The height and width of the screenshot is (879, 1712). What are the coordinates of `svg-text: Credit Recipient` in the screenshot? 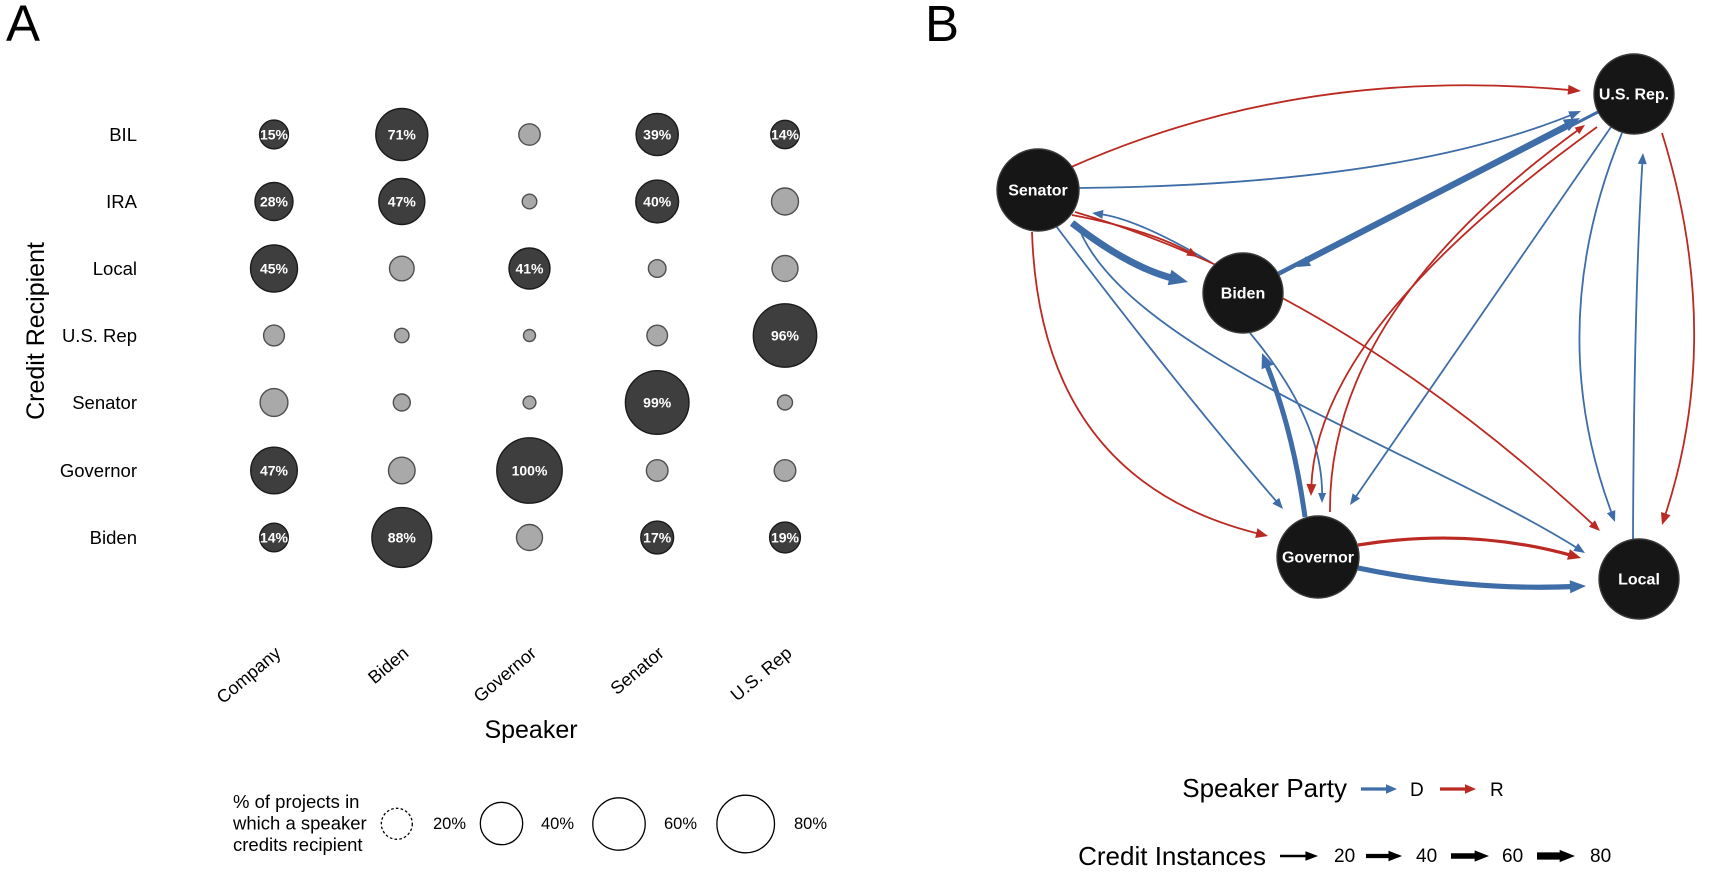 It's located at (36, 331).